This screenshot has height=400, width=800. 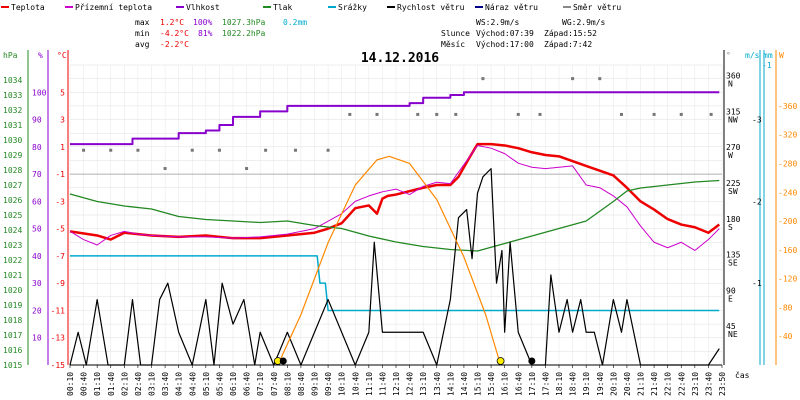 I want to click on stats-ws: WS:2.9m/s, so click(x=498, y=22).